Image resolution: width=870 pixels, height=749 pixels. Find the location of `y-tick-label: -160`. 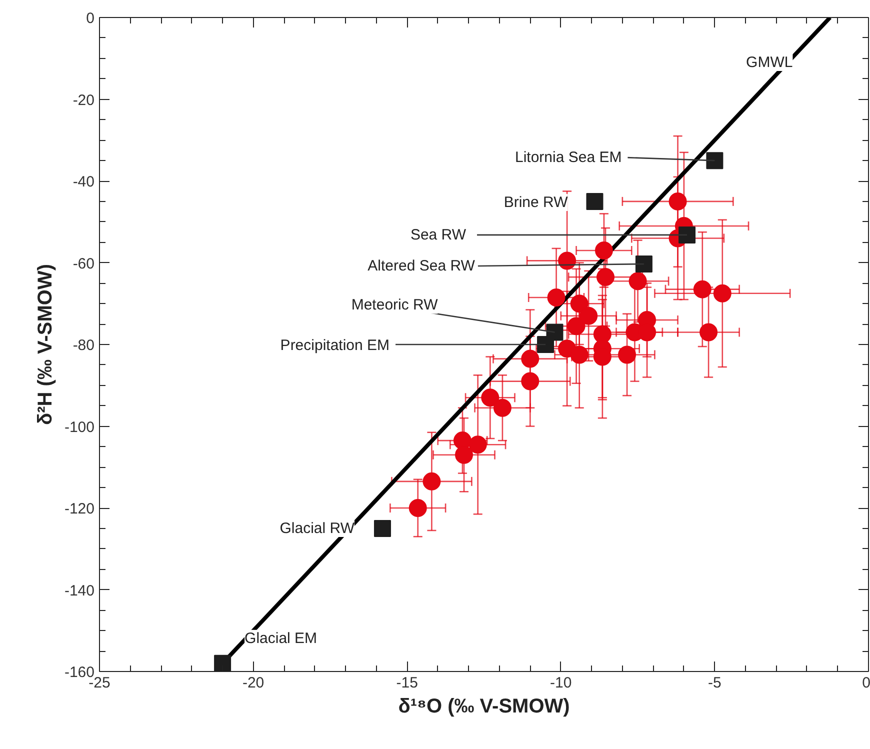

y-tick-label: -160 is located at coordinates (79, 672).